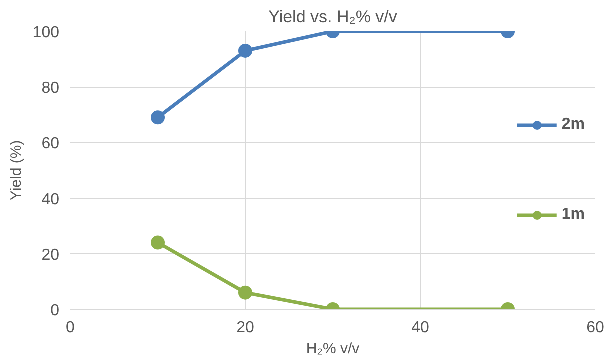 The height and width of the screenshot is (360, 605). I want to click on chart-title: Yield vs. H₂% v/v, so click(333, 17).